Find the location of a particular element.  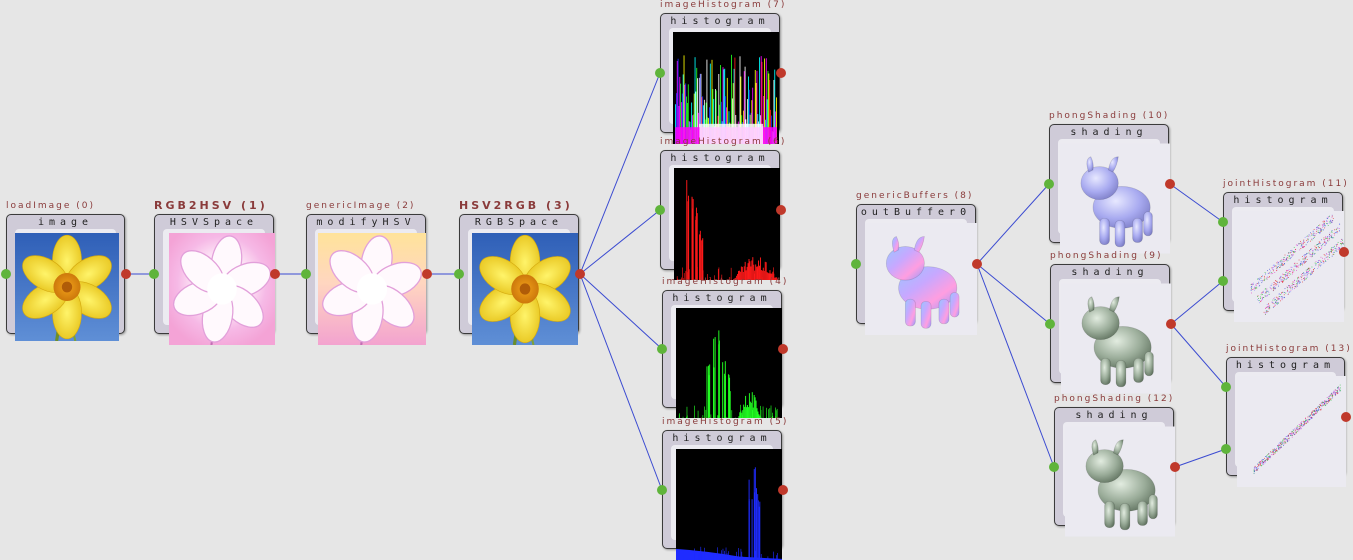

node-label: RGBSpace is located at coordinates (519, 222).